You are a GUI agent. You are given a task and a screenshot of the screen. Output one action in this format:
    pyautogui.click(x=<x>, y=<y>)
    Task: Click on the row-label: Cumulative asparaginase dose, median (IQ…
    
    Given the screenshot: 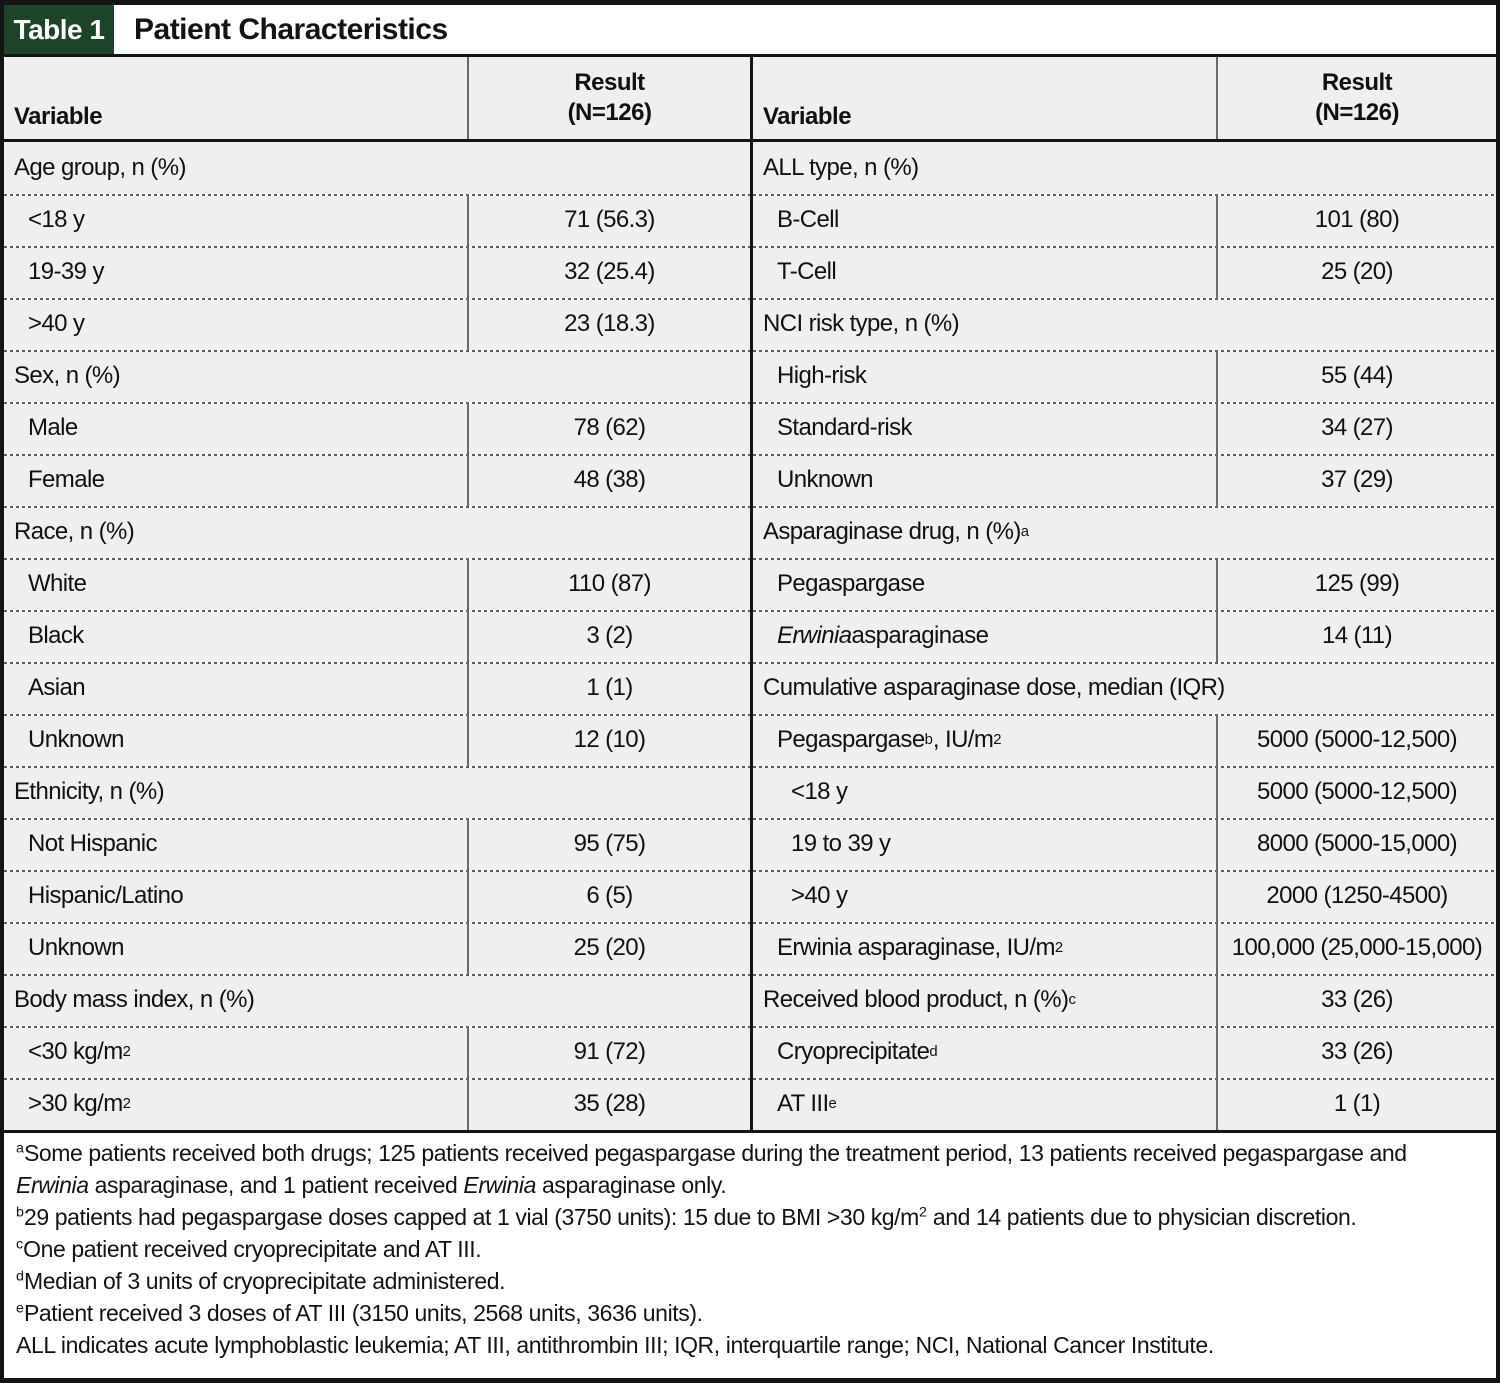 What is the action you would take?
    pyautogui.click(x=994, y=687)
    